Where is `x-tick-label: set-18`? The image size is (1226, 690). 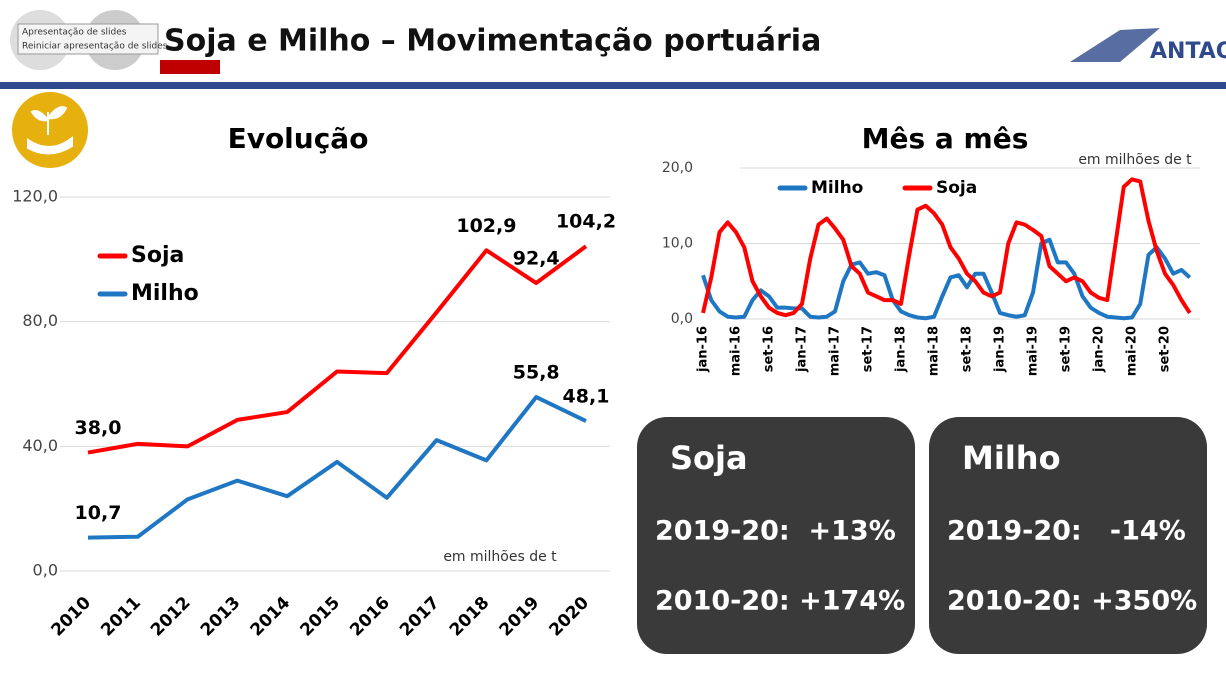
x-tick-label: set-18 is located at coordinates (967, 349).